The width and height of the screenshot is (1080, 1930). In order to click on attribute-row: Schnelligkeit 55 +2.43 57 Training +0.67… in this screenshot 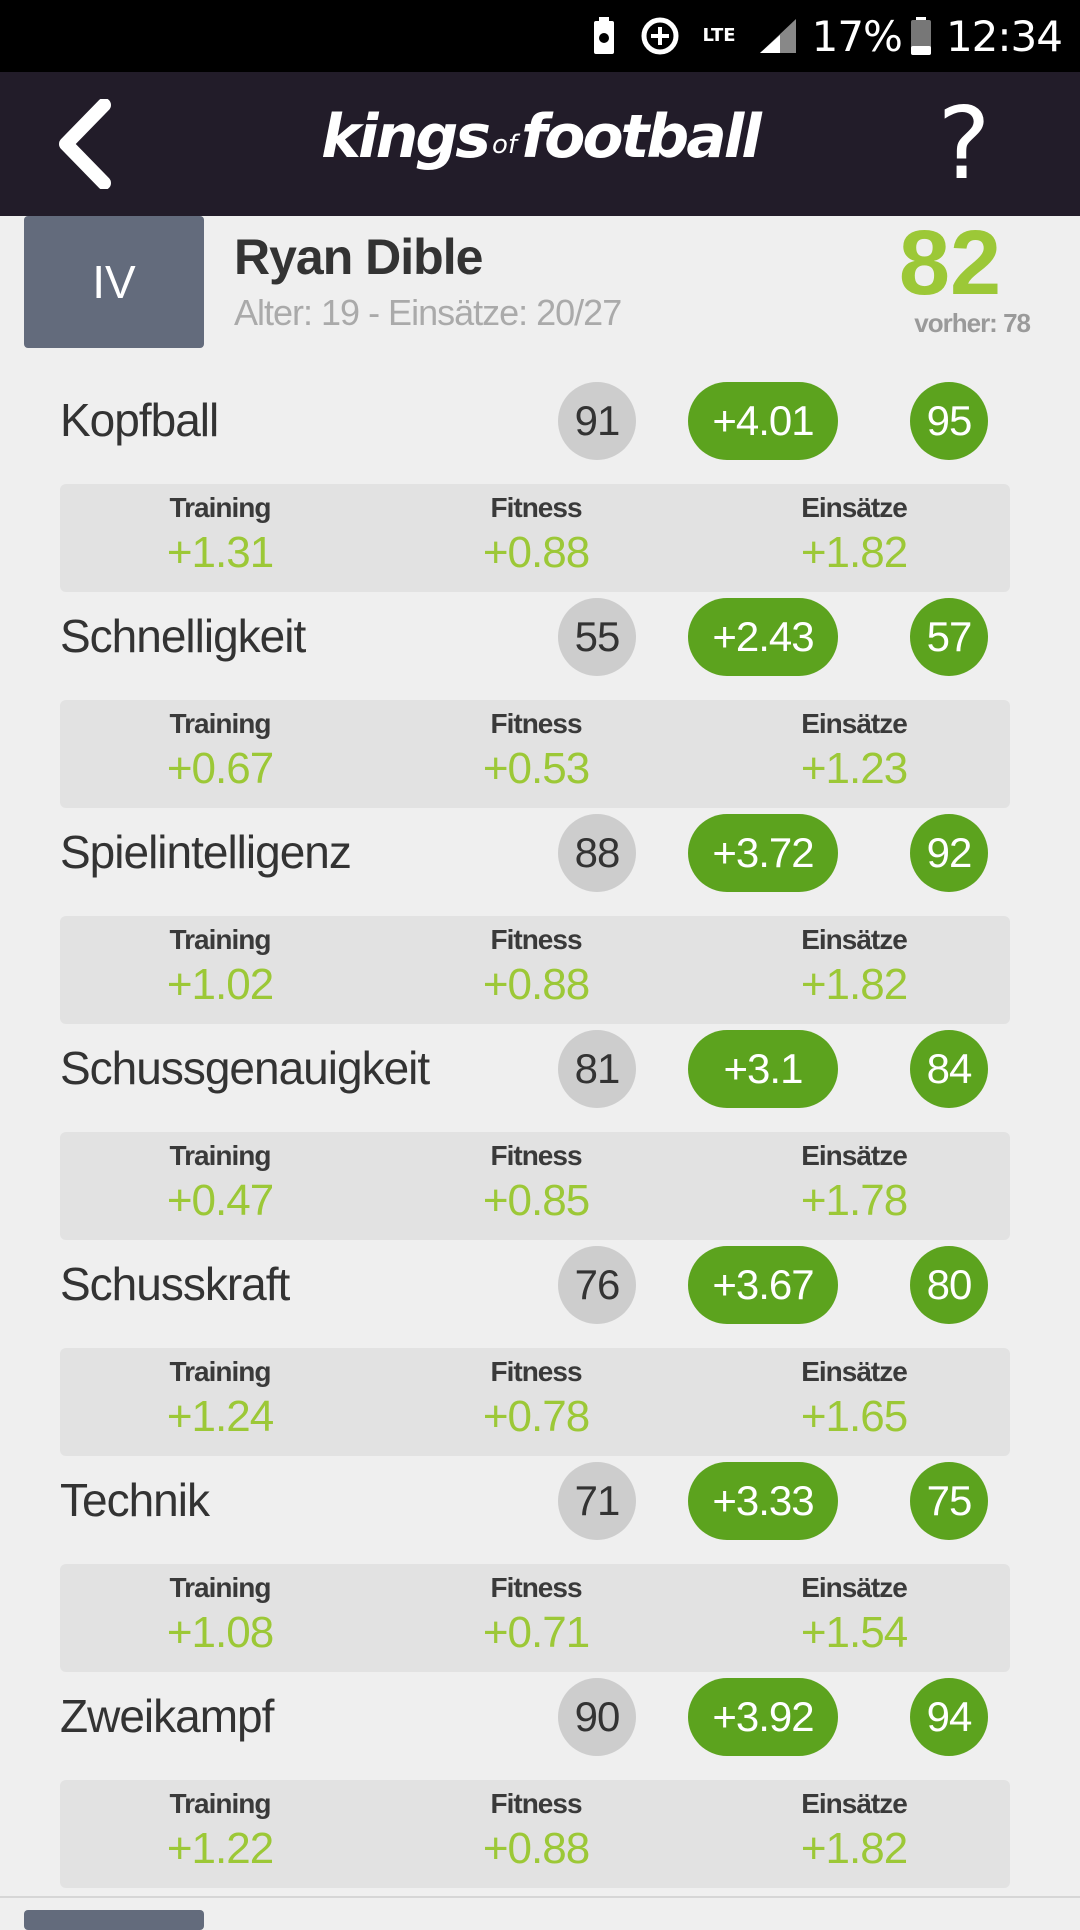, I will do `click(540, 702)`.